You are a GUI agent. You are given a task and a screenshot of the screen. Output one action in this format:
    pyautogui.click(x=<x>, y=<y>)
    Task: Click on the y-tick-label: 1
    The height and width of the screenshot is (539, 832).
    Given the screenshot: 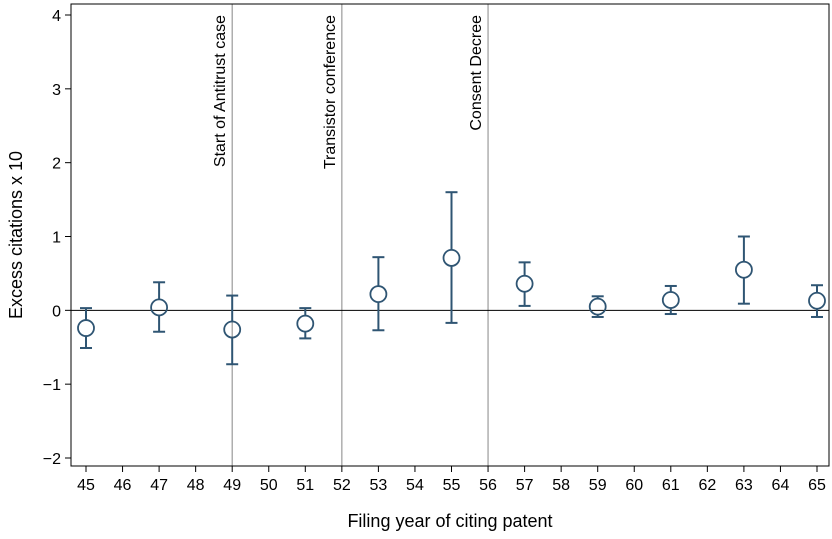 What is the action you would take?
    pyautogui.click(x=56, y=238)
    